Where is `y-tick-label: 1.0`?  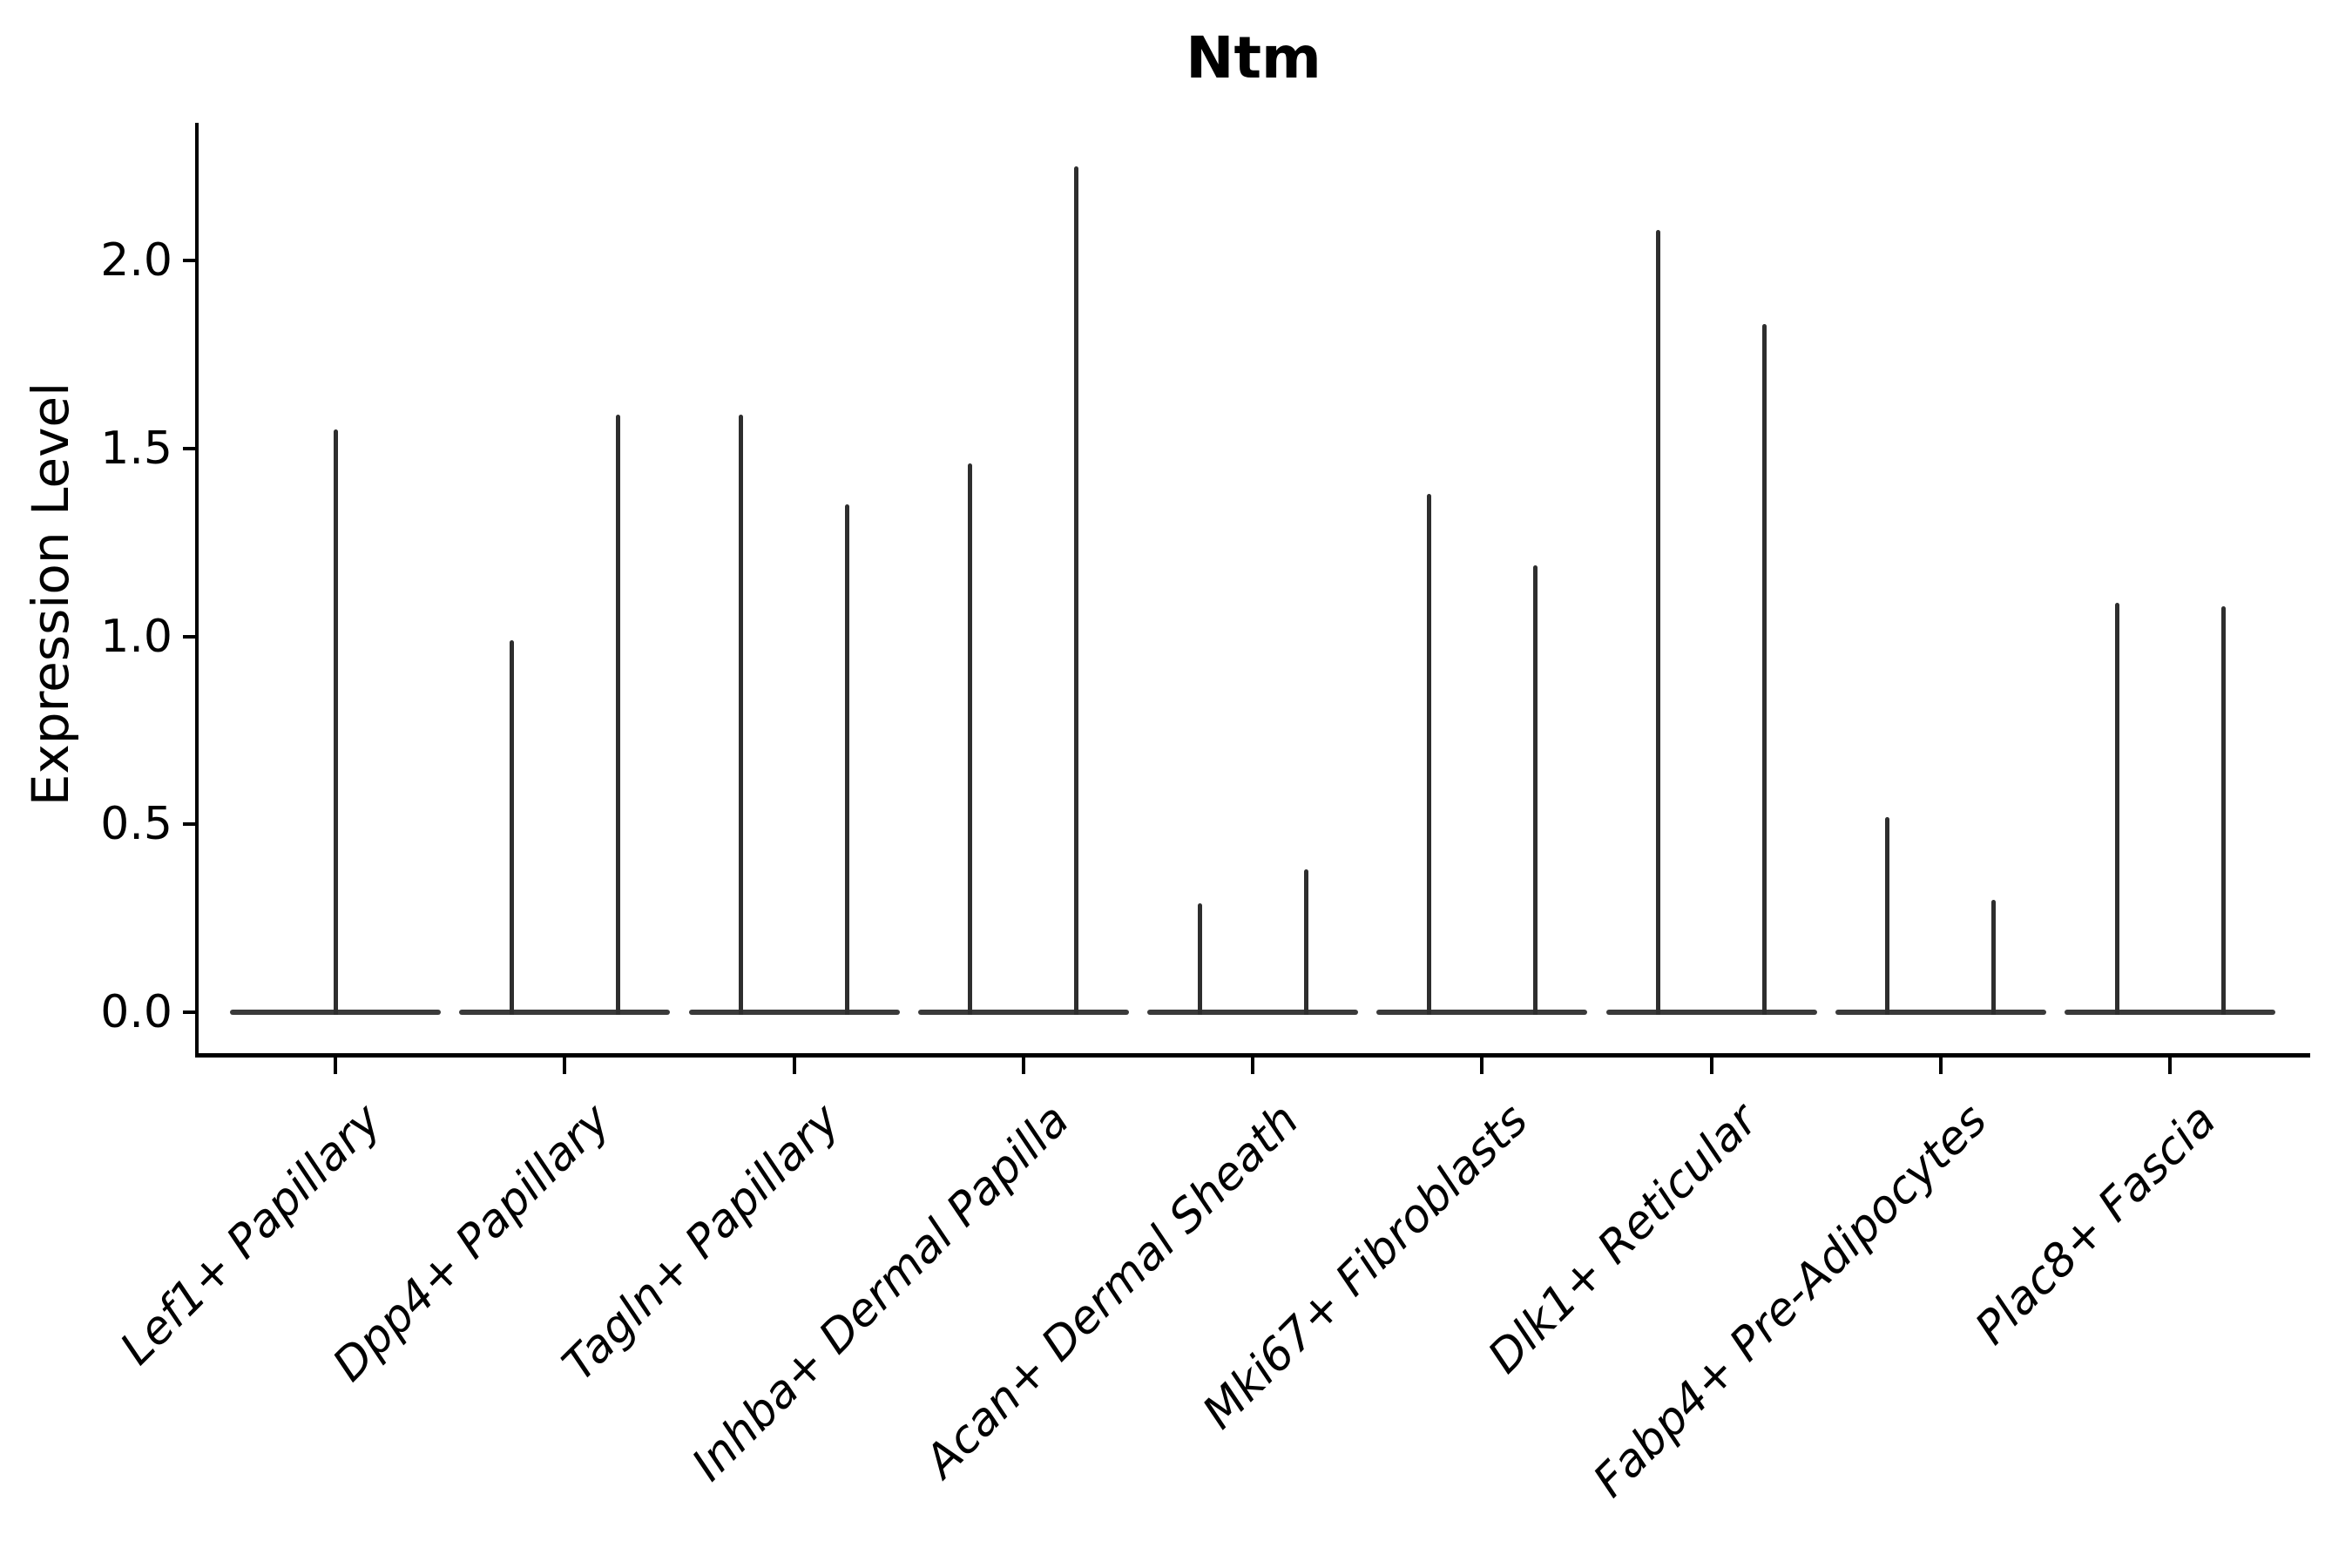 y-tick-label: 1.0 is located at coordinates (136, 636).